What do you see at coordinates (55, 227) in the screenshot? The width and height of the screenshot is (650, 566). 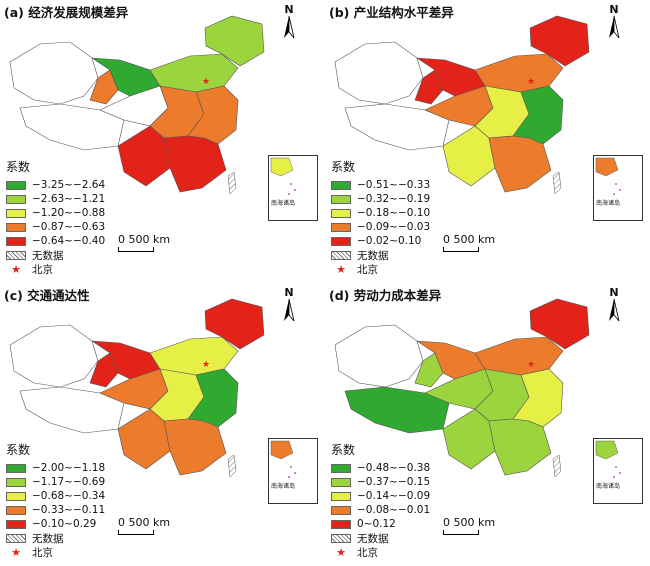 I see `legend-item: −0.87~−0.63` at bounding box center [55, 227].